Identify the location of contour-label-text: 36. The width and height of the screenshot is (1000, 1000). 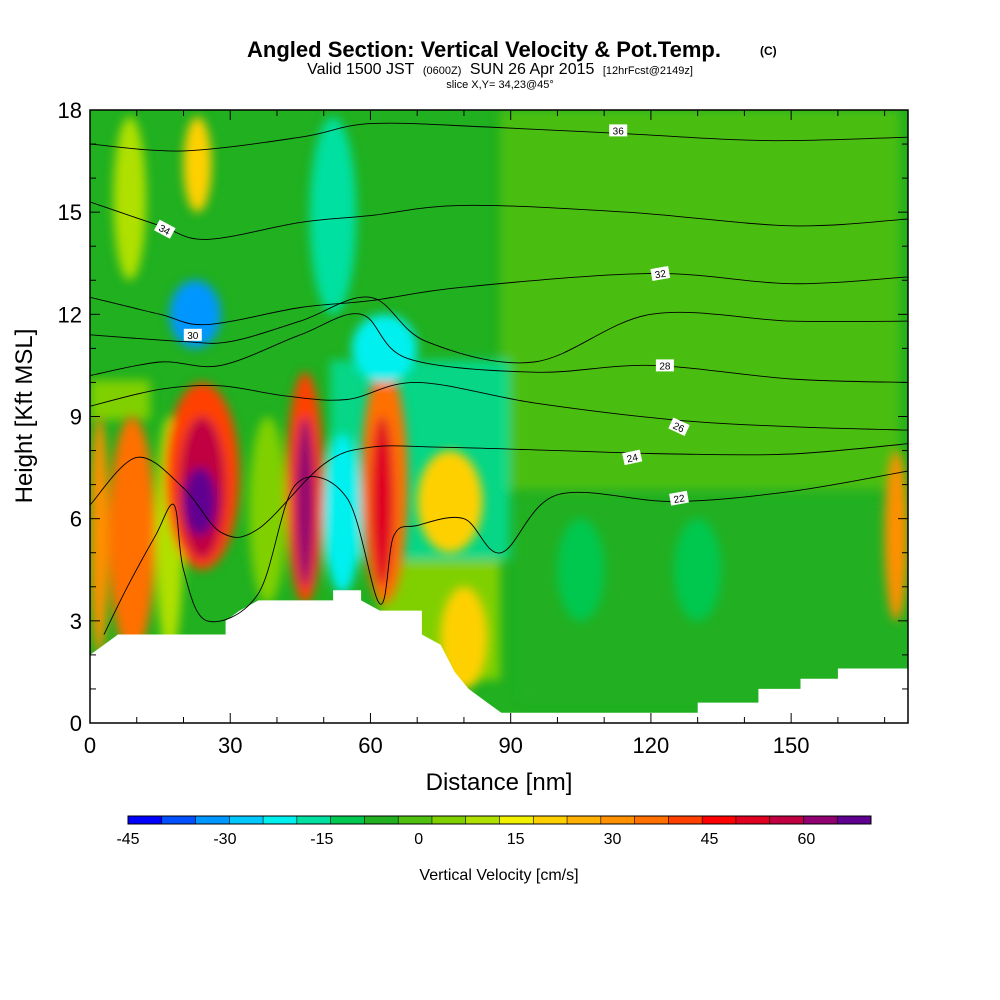
(619, 131).